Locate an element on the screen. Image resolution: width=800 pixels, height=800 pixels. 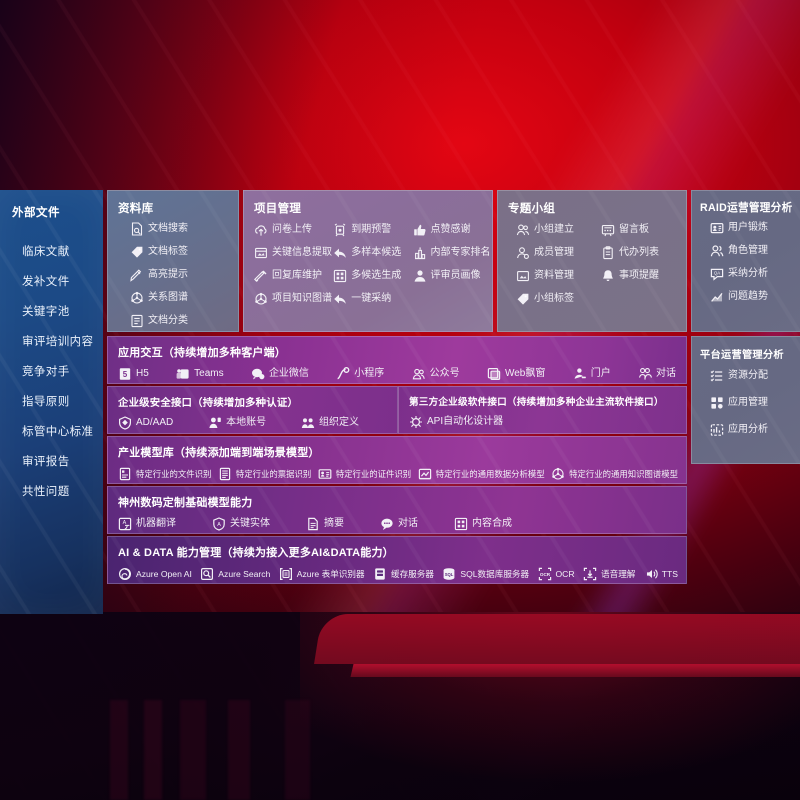
item-summary: 摘要 is located at coordinates (325, 524).